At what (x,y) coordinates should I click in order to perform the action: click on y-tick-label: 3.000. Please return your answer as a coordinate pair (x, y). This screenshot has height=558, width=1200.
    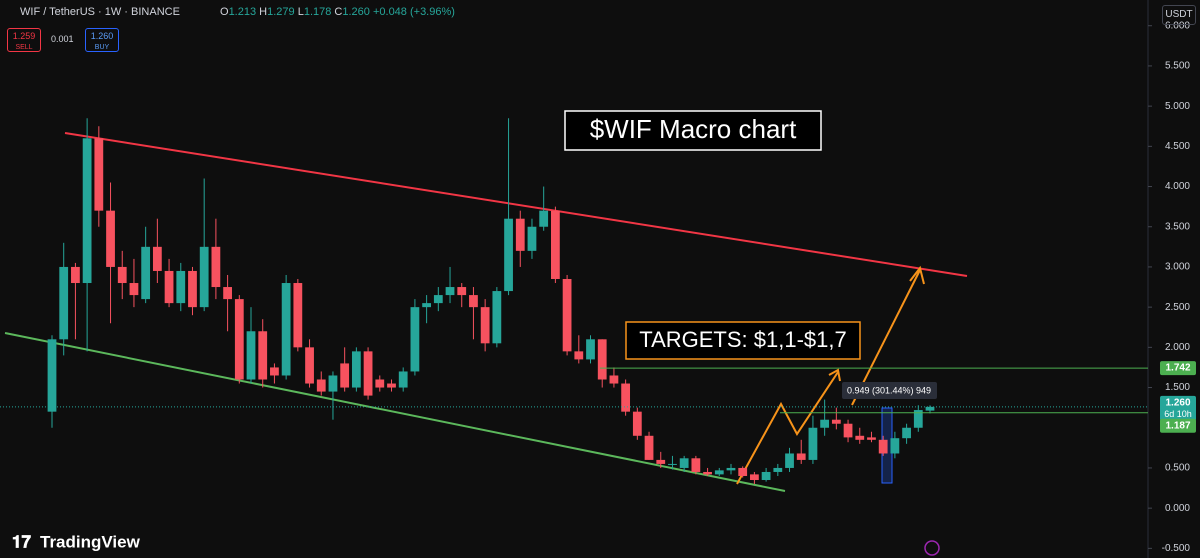
    Looking at the image, I should click on (1177, 267).